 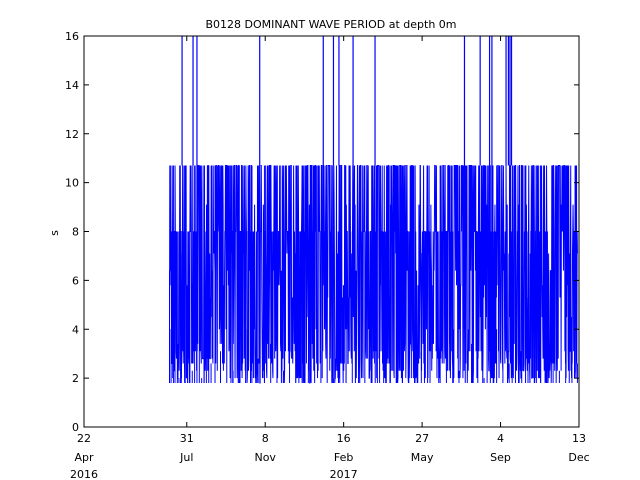 What do you see at coordinates (72, 183) in the screenshot?
I see `y-tick-label: 10` at bounding box center [72, 183].